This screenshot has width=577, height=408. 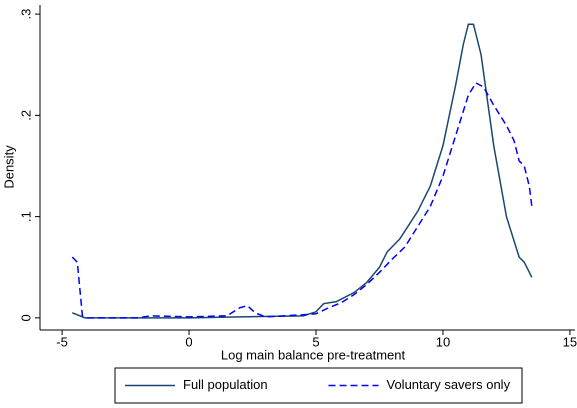 I want to click on y-tick-label: .2, so click(x=25, y=115).